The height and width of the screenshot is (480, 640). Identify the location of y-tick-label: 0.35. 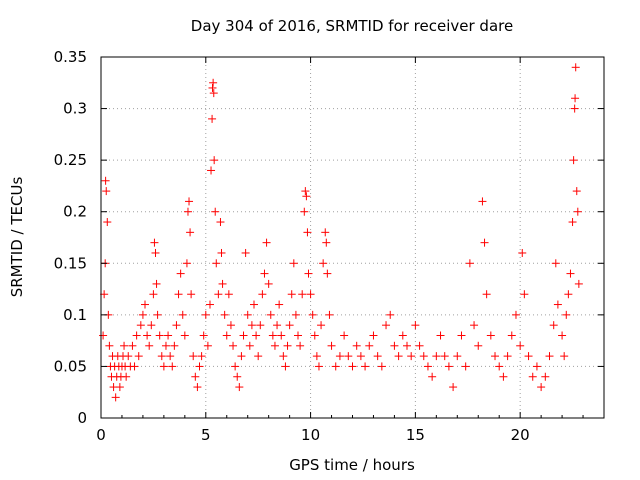
(70, 57).